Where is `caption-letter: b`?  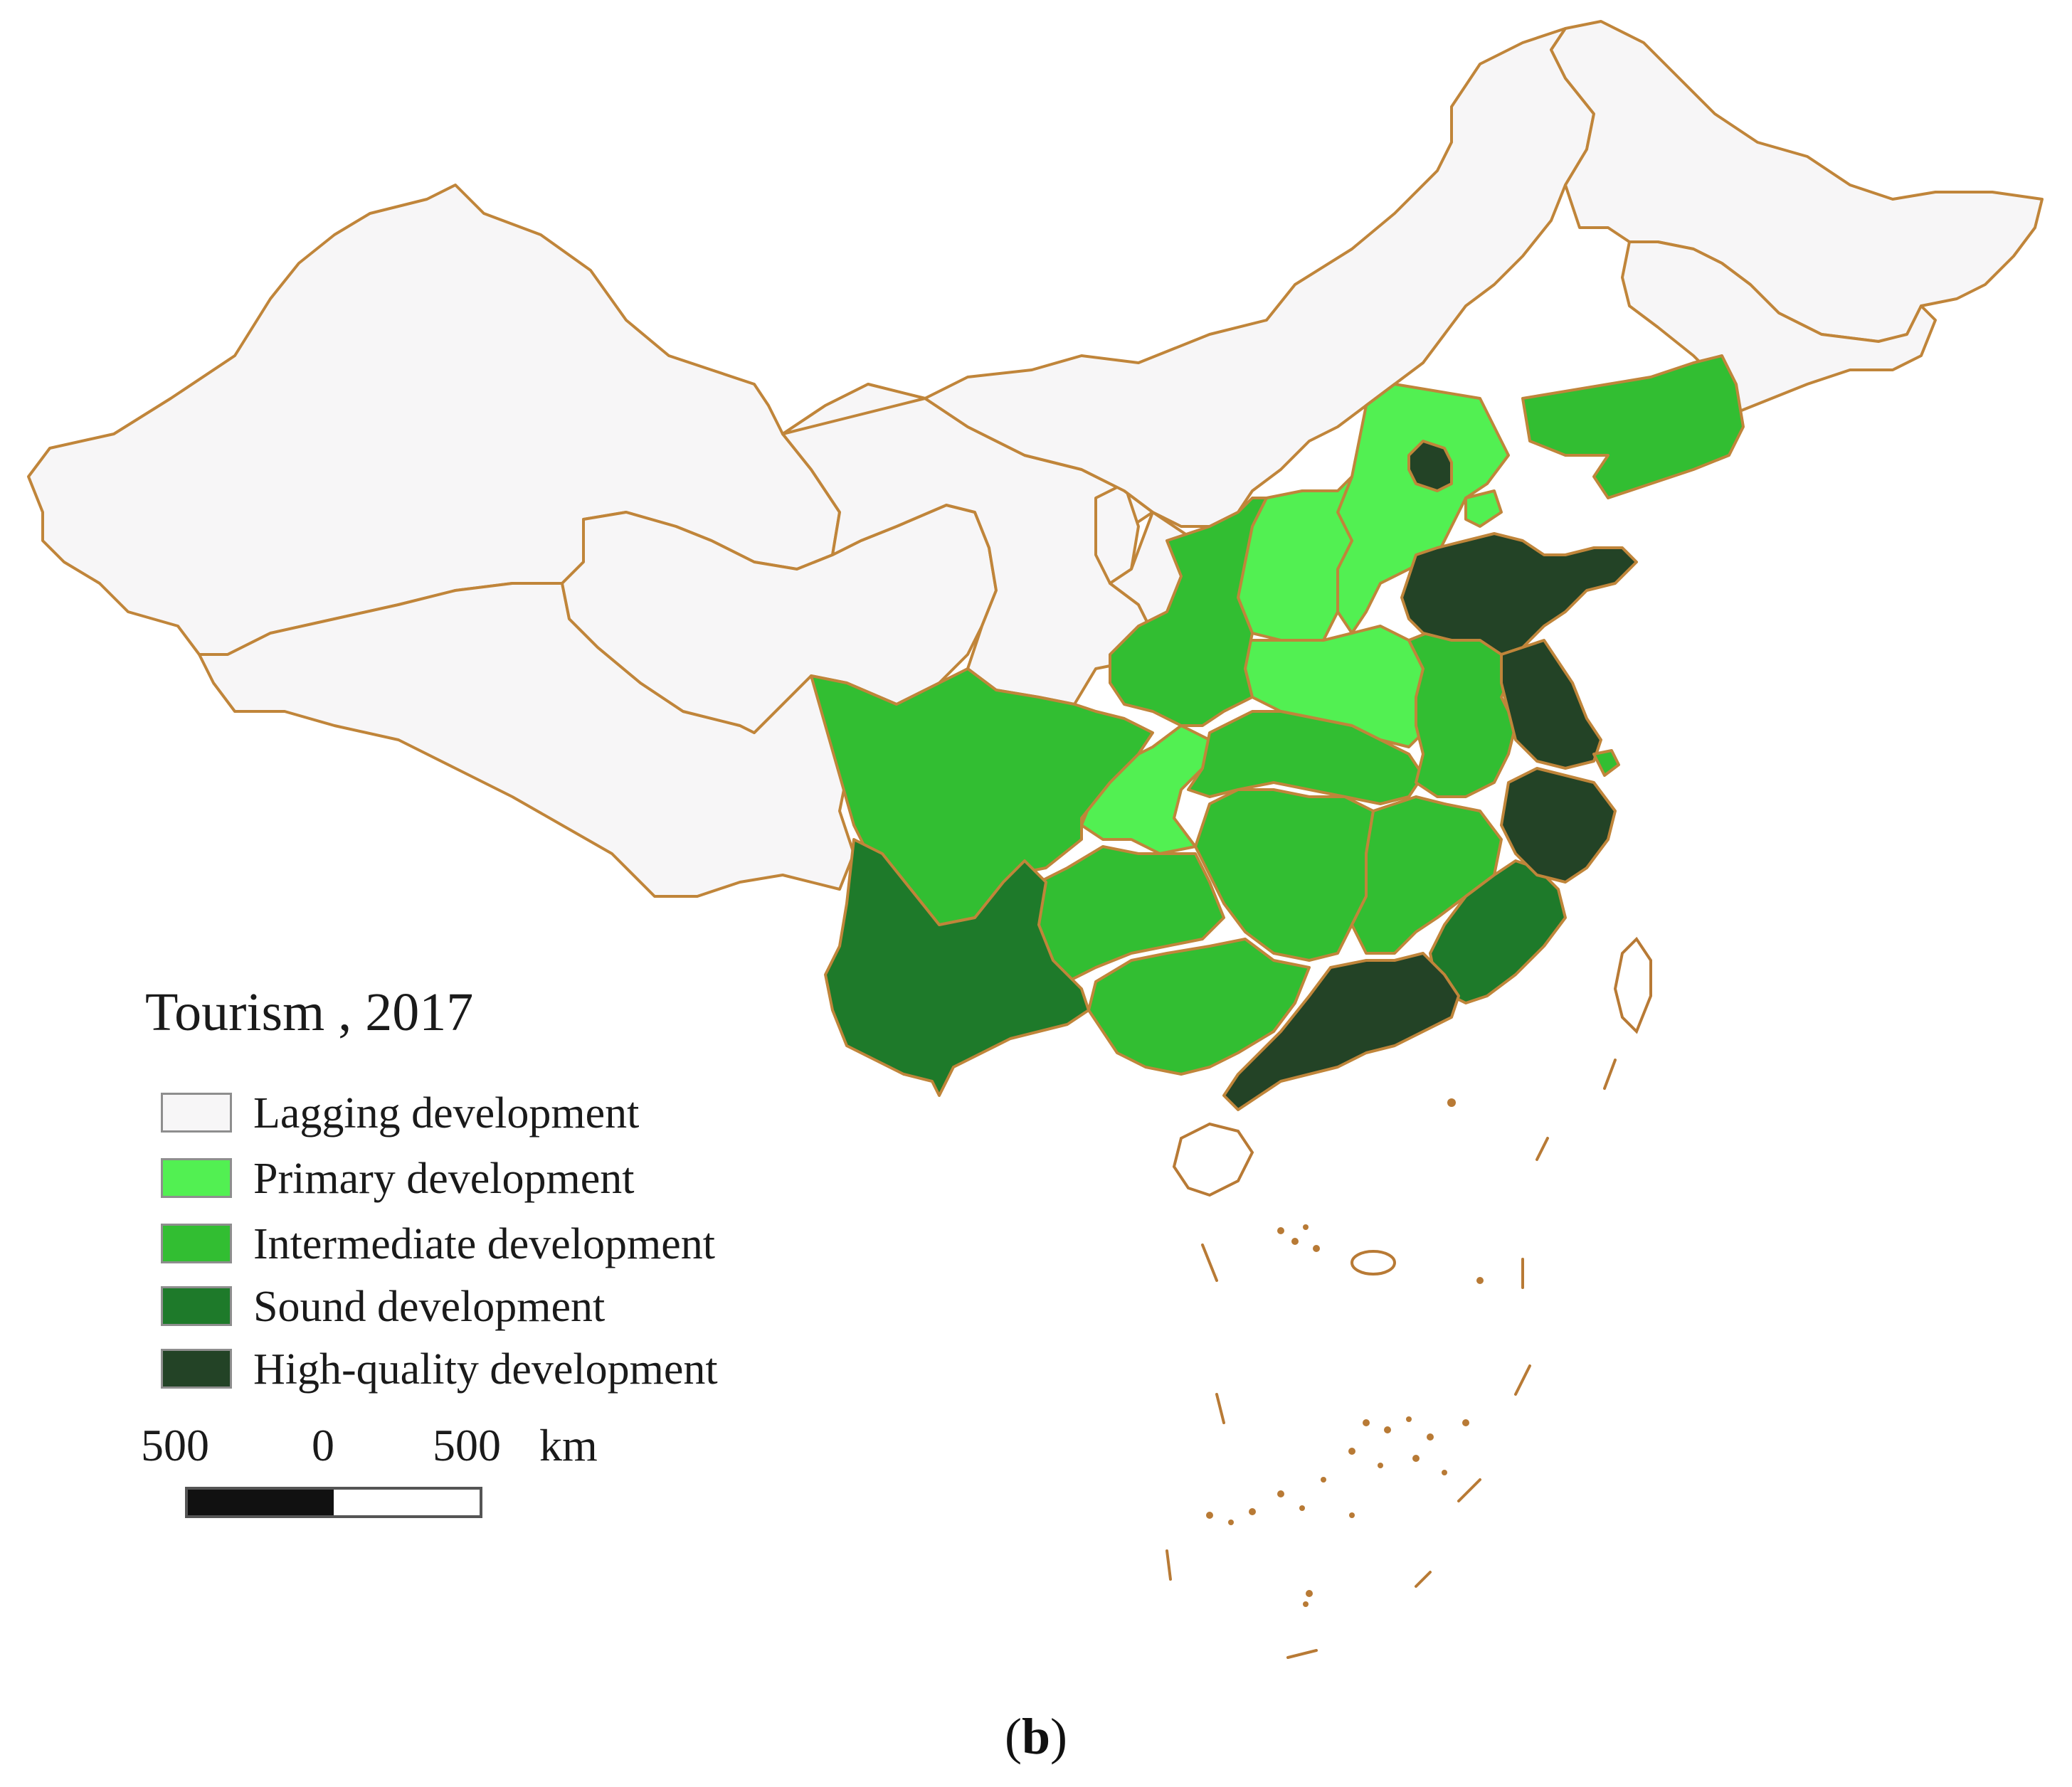 caption-letter: b is located at coordinates (1036, 1737).